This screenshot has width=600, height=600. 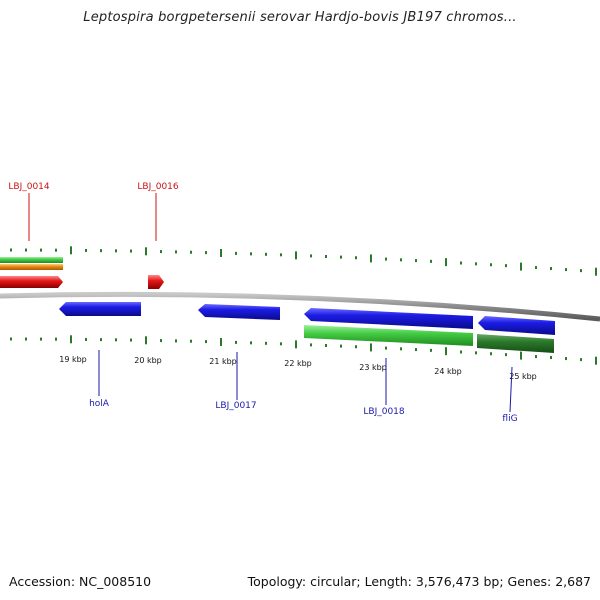 I want to click on kbp-label: 24 kbp, so click(x=448, y=371).